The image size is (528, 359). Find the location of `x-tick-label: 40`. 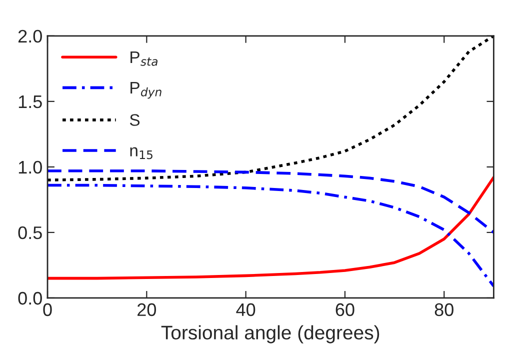

x-tick-label: 40 is located at coordinates (246, 309).